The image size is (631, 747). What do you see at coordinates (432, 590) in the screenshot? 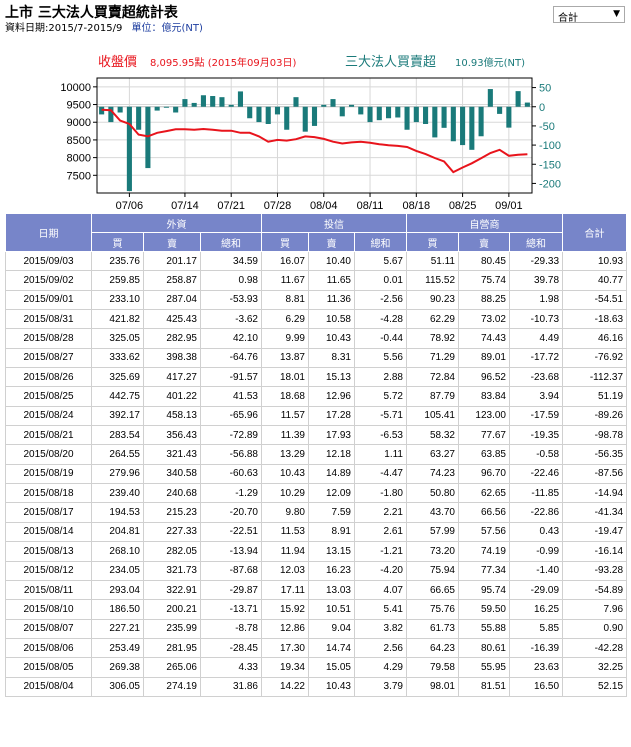
I see `row-value-cell: 66.65` at bounding box center [432, 590].